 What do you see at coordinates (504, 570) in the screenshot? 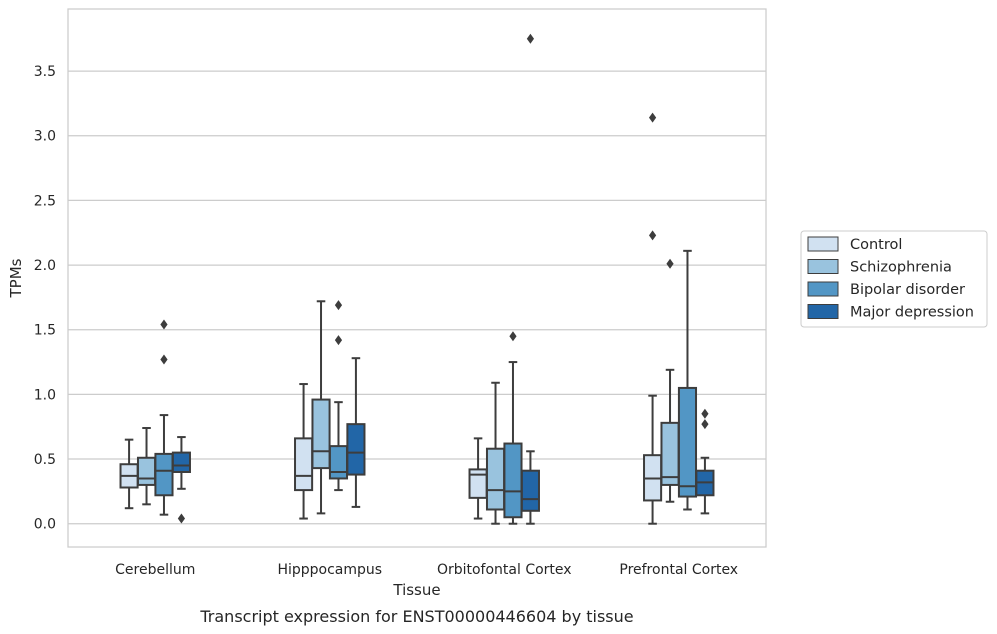
I see `x-tick-label: Orbitofontal Cortex` at bounding box center [504, 570].